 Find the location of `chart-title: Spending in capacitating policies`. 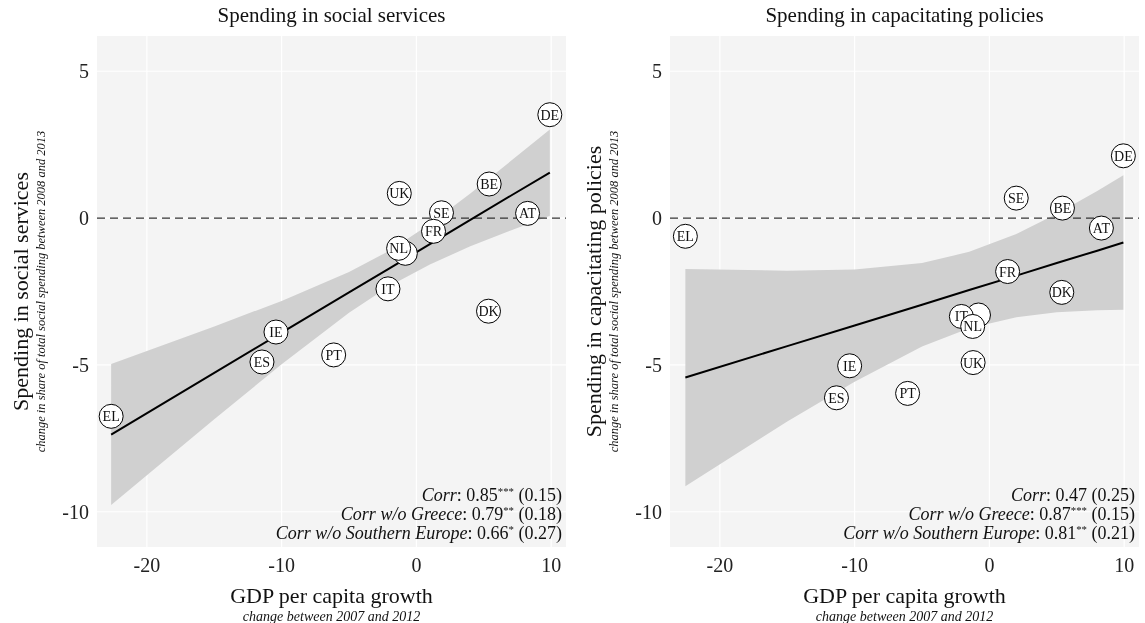

chart-title: Spending in capacitating policies is located at coordinates (904, 15).